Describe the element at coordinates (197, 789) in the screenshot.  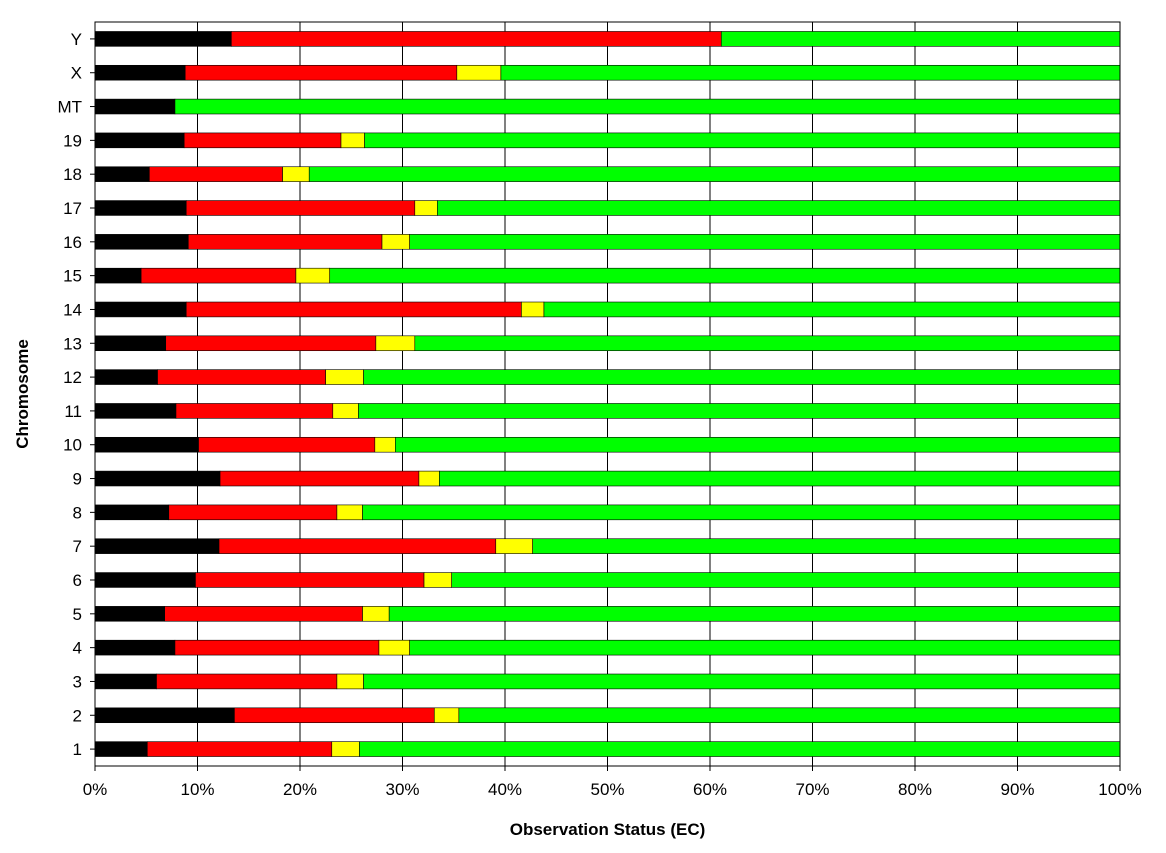
I see `x-tick-label: 10%` at that location.